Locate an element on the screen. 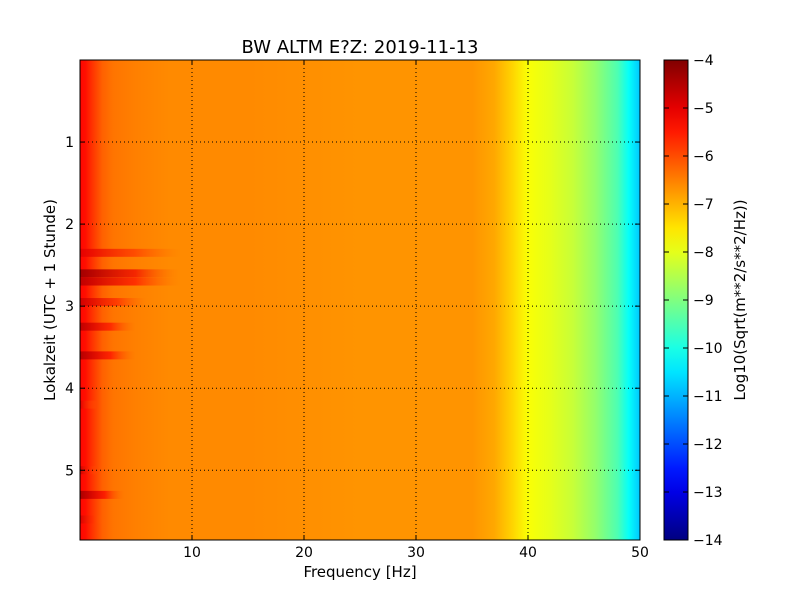 Image resolution: width=800 pixels, height=600 pixels. x-tick-label: 40 is located at coordinates (528, 553).